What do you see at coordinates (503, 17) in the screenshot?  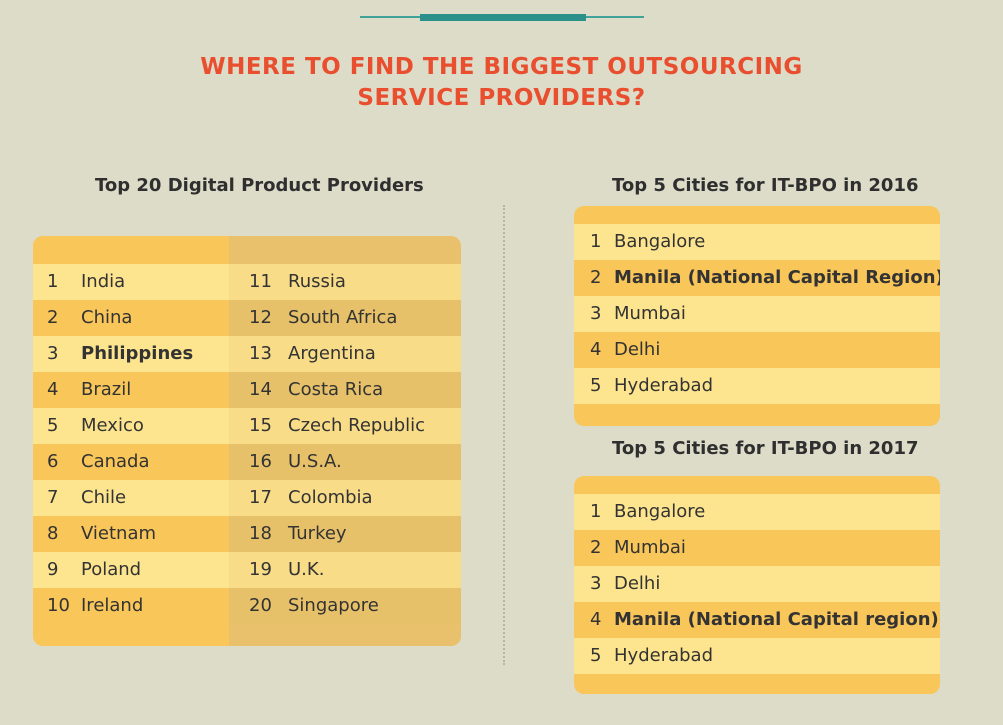 I see `decorative-bar` at bounding box center [503, 17].